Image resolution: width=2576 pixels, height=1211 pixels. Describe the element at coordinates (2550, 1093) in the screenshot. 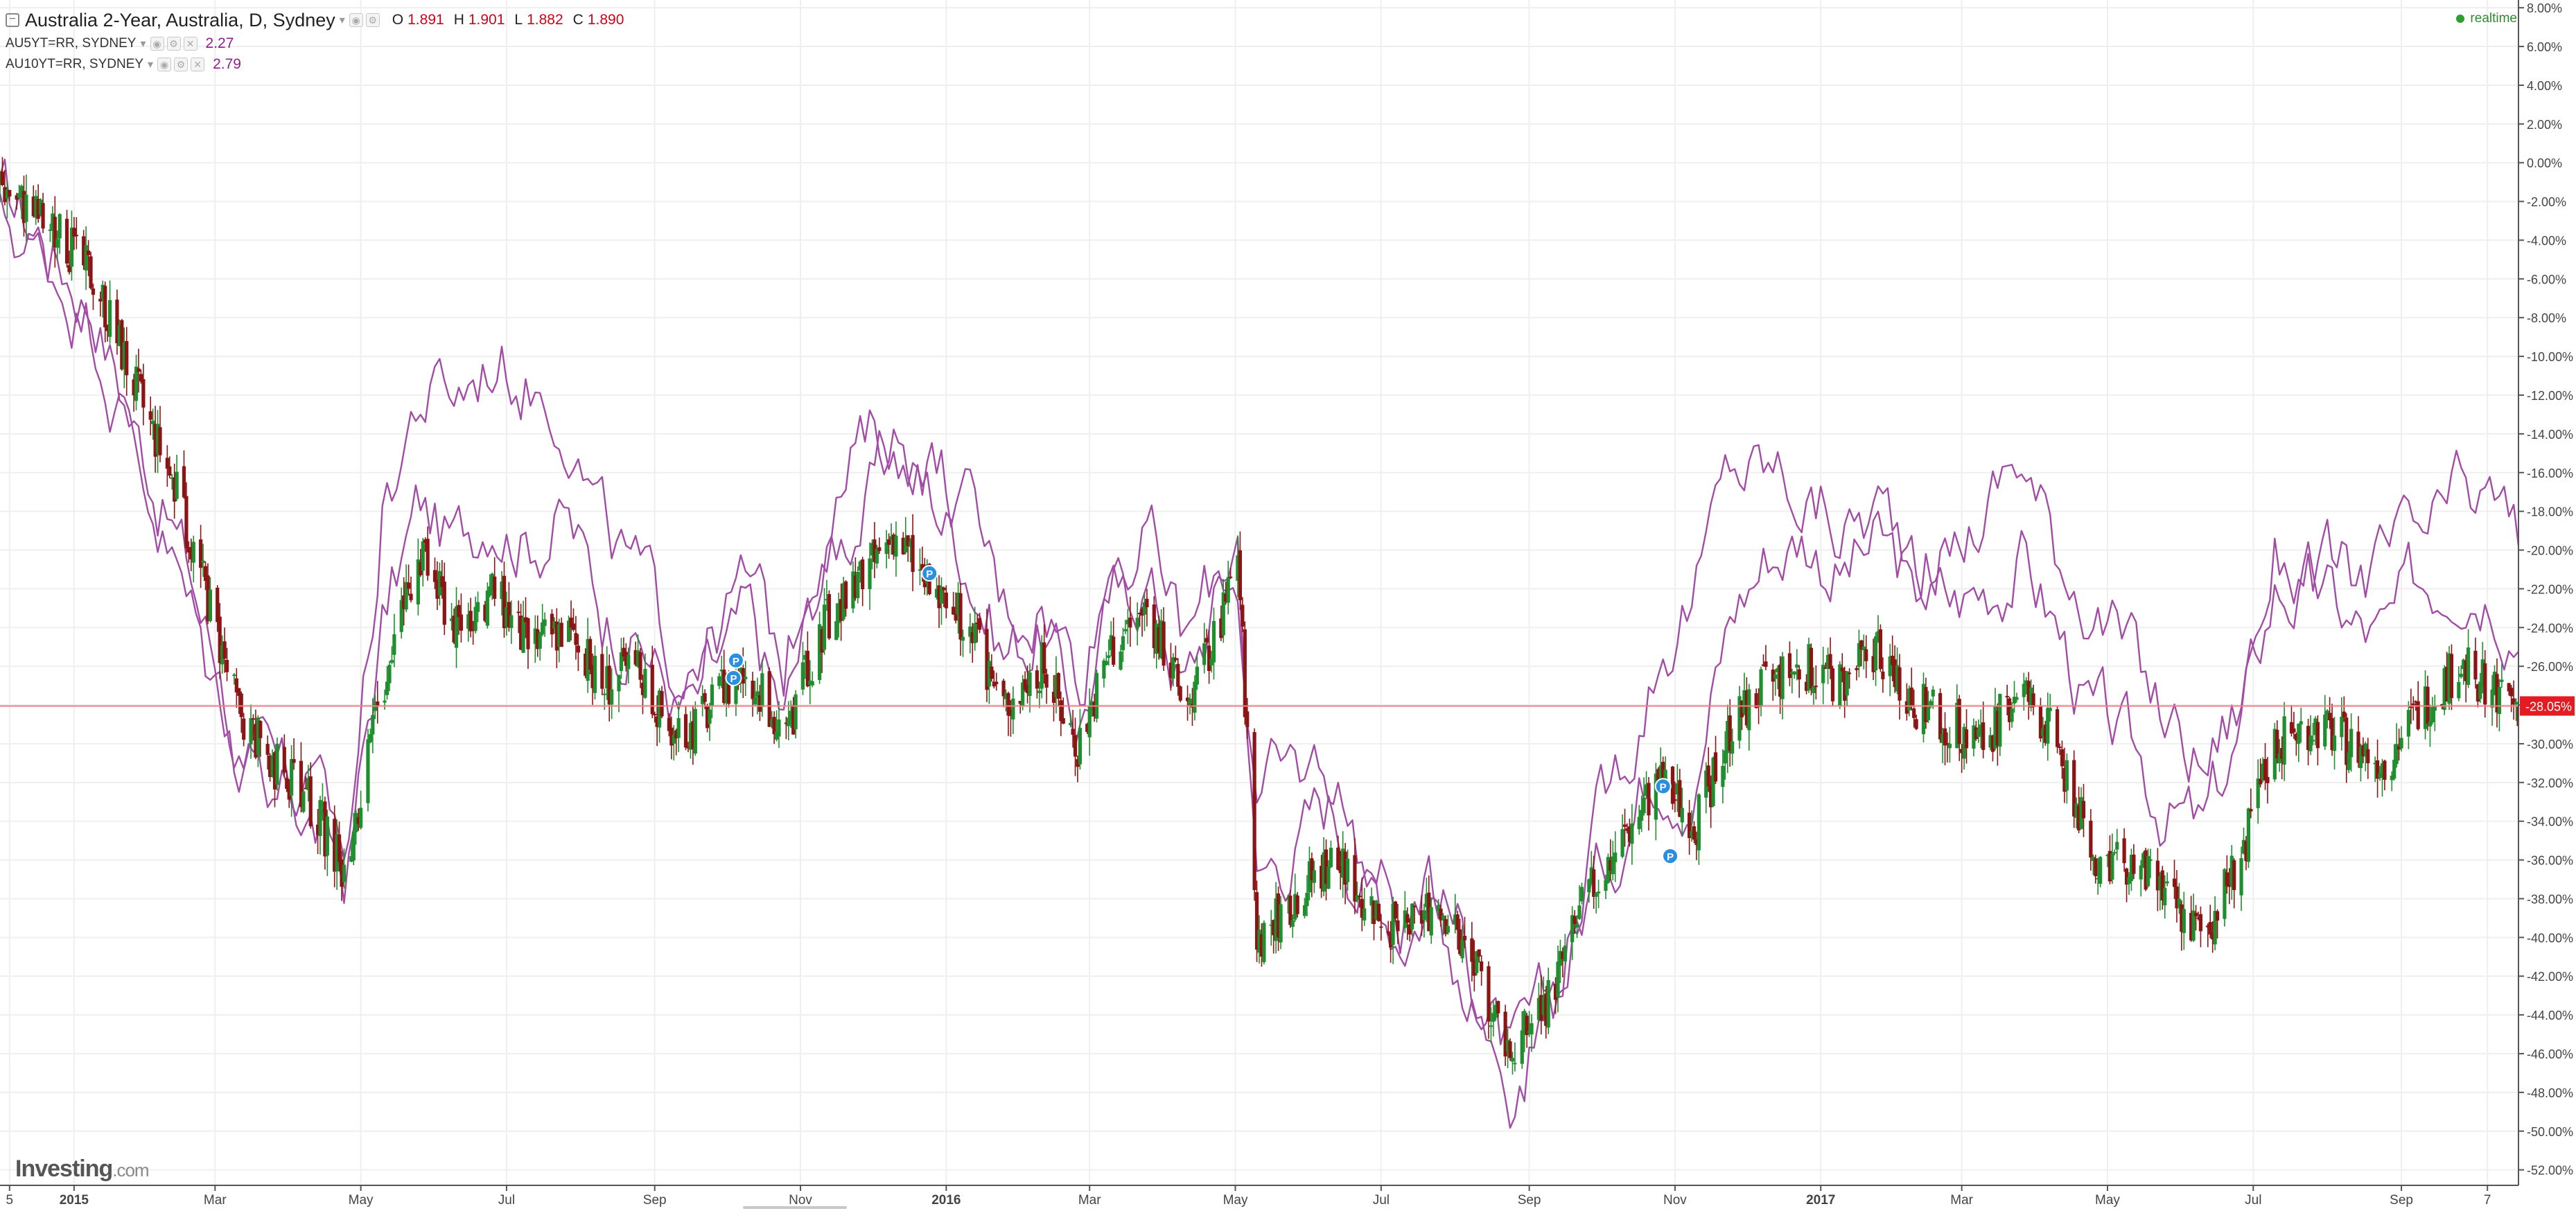

I see `price-axis-tick-label: -48.00%` at that location.